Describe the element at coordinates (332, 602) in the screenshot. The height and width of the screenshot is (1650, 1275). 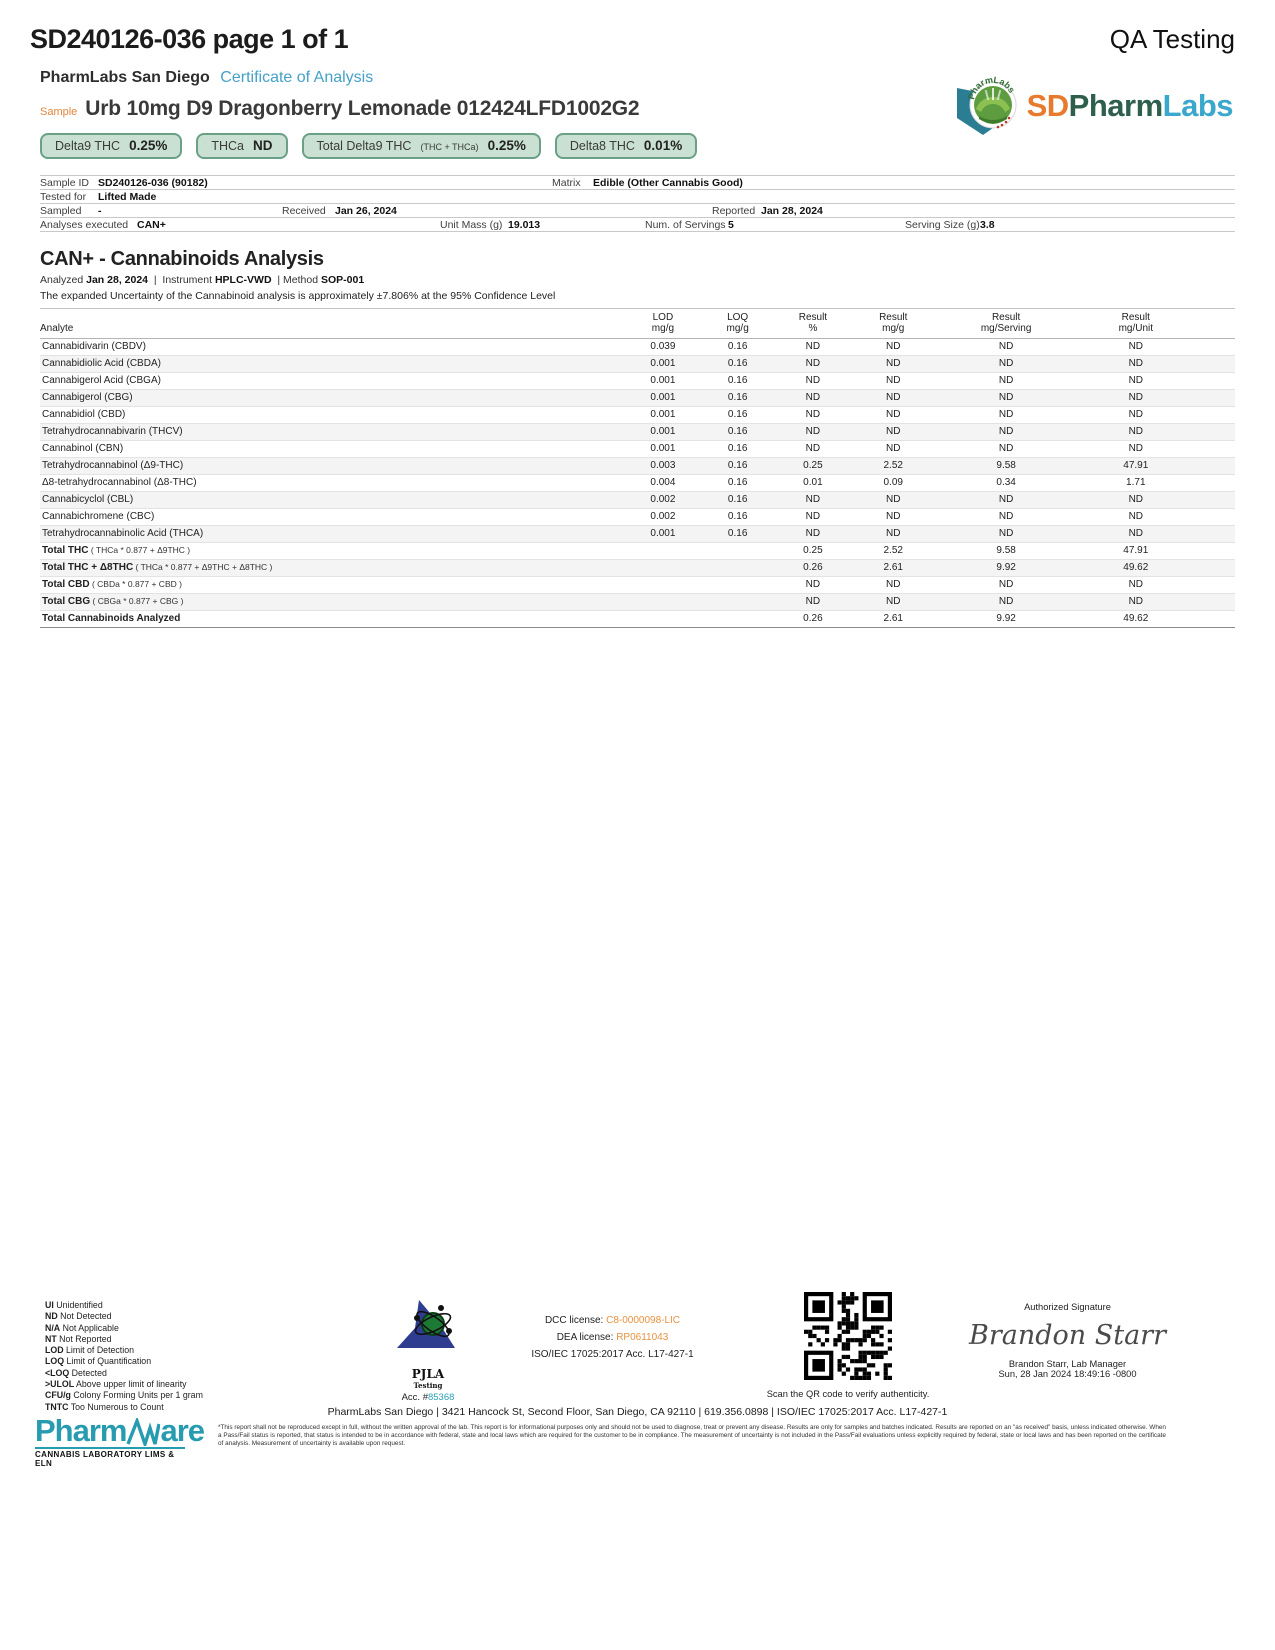
I see `total-name: Total CBG ( CBGa * 0.877 + CBG )` at that location.